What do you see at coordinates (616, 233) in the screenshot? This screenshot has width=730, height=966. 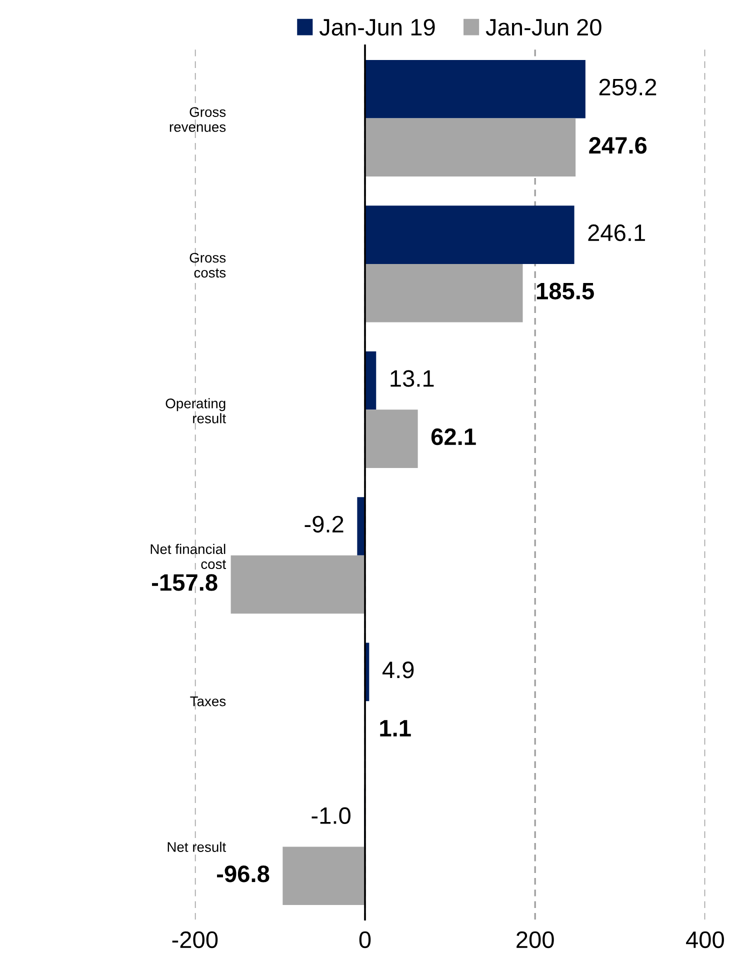 I see `data-label: 246.1` at bounding box center [616, 233].